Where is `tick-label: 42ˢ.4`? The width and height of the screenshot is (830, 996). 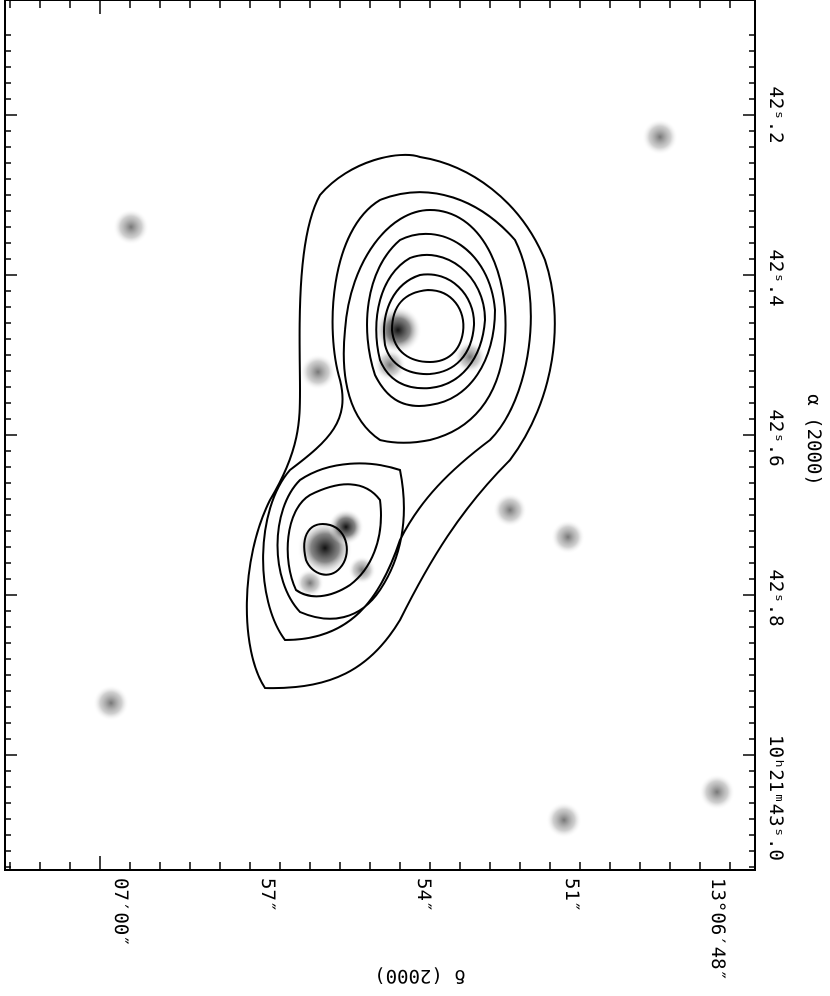 tick-label: 42ˢ.4 is located at coordinates (776, 277).